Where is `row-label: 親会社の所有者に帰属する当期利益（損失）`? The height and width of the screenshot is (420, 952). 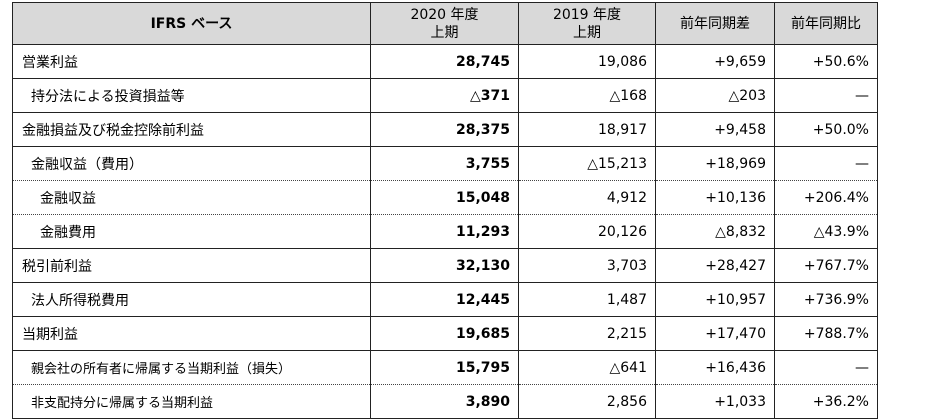 row-label: 親会社の所有者に帰属する当期利益（損失） is located at coordinates (191, 367).